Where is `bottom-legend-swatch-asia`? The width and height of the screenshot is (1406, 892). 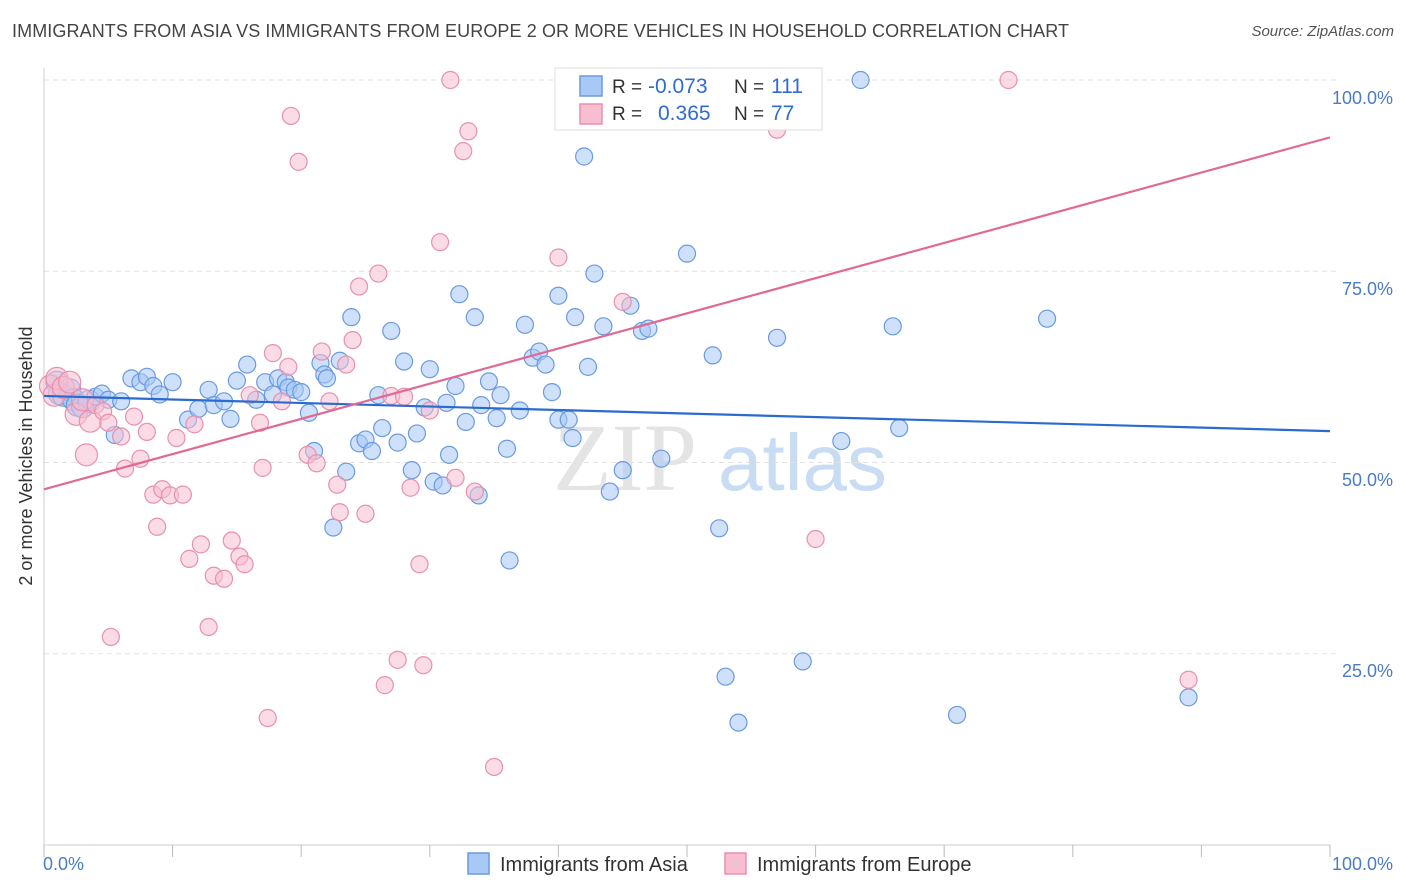
bottom-legend-swatch-asia is located at coordinates (478, 863).